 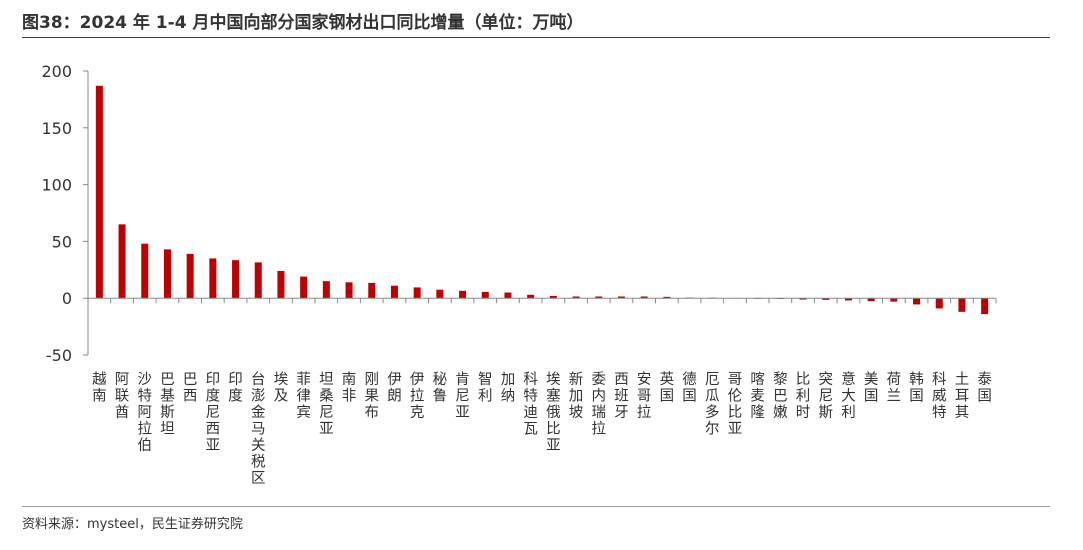 I want to click on figure-title: 图38：2024 年 1-4 月中国向部分国家钢材出口同比增量（单位：万吨）, so click(x=303, y=23).